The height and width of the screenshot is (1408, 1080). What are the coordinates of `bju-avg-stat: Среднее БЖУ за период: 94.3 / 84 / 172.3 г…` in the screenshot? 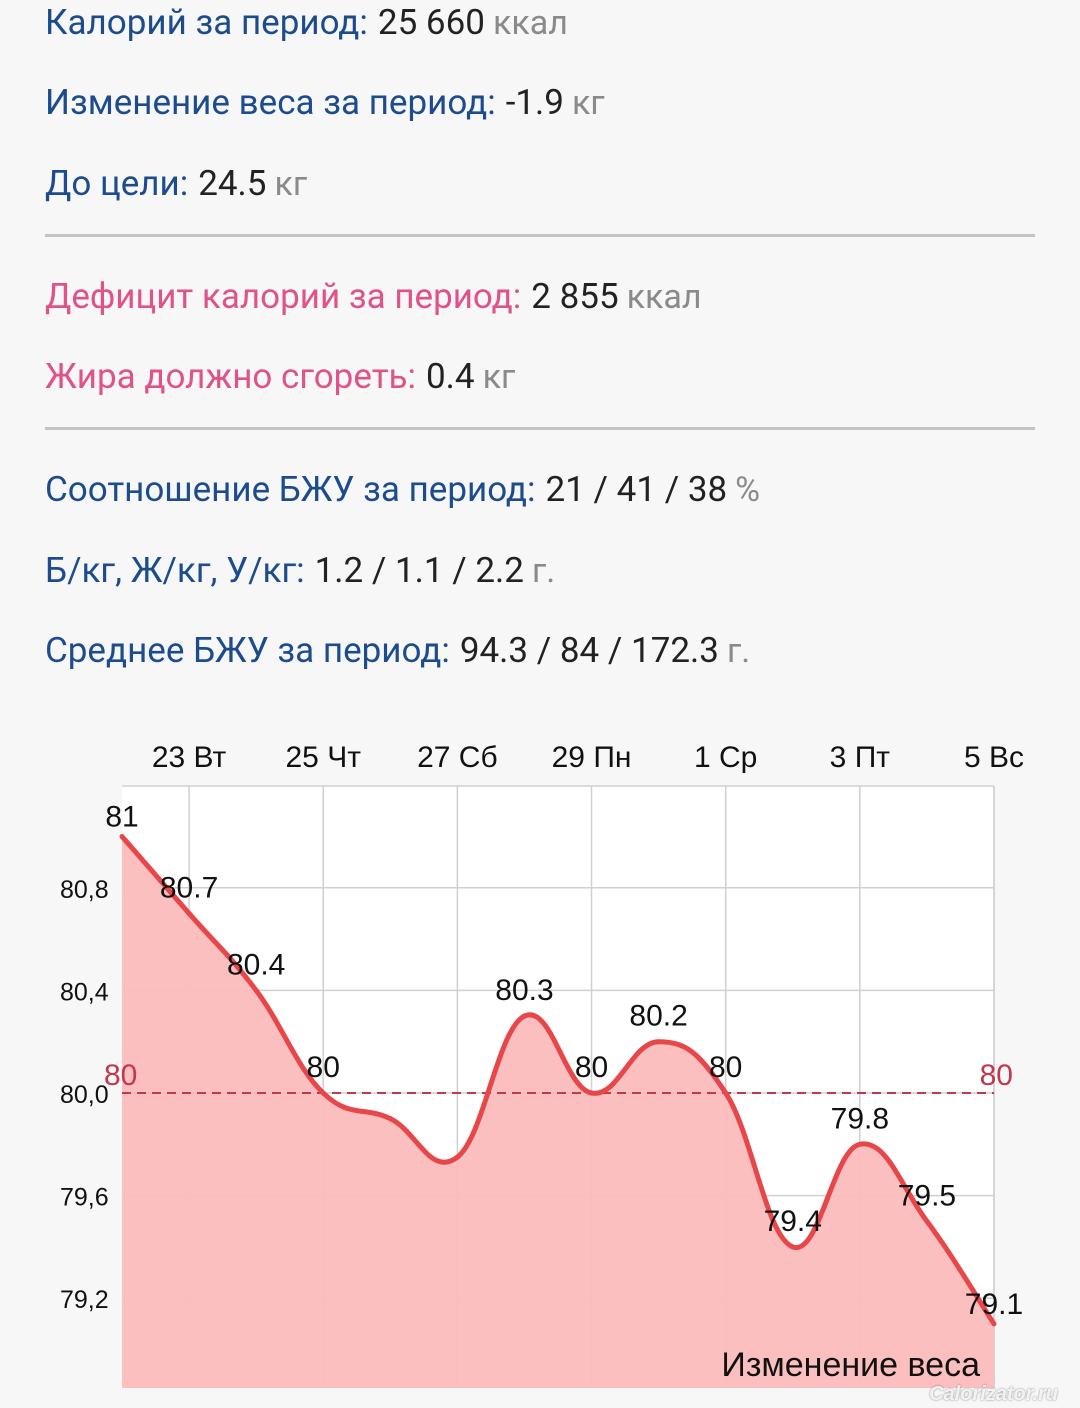 It's located at (397, 650).